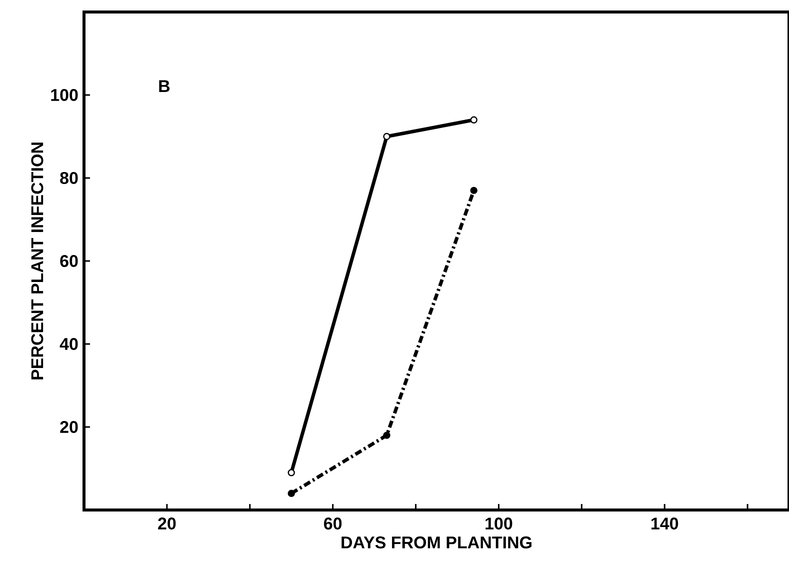 The width and height of the screenshot is (789, 573). I want to click on y-axis-title: PERCENT PLANT INFECTION, so click(37, 261).